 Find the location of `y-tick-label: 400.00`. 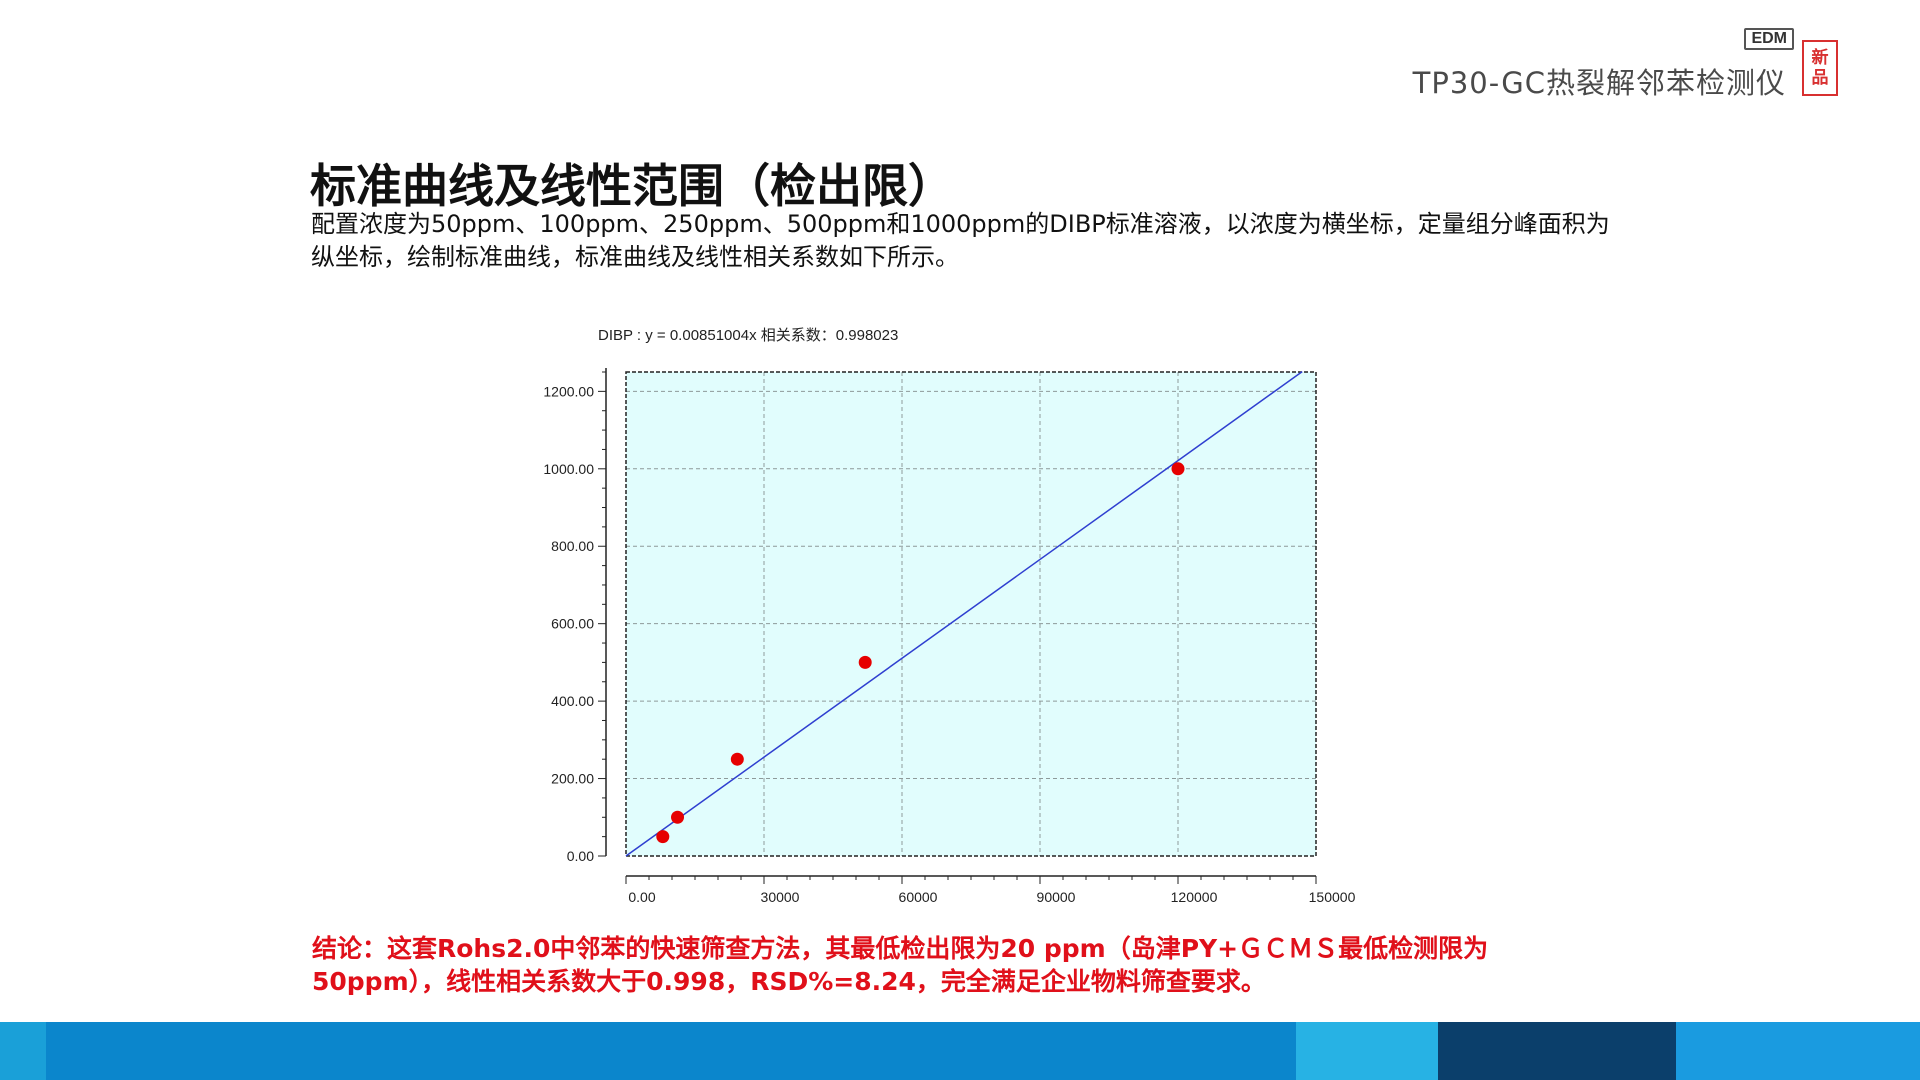

y-tick-label: 400.00 is located at coordinates (572, 701).